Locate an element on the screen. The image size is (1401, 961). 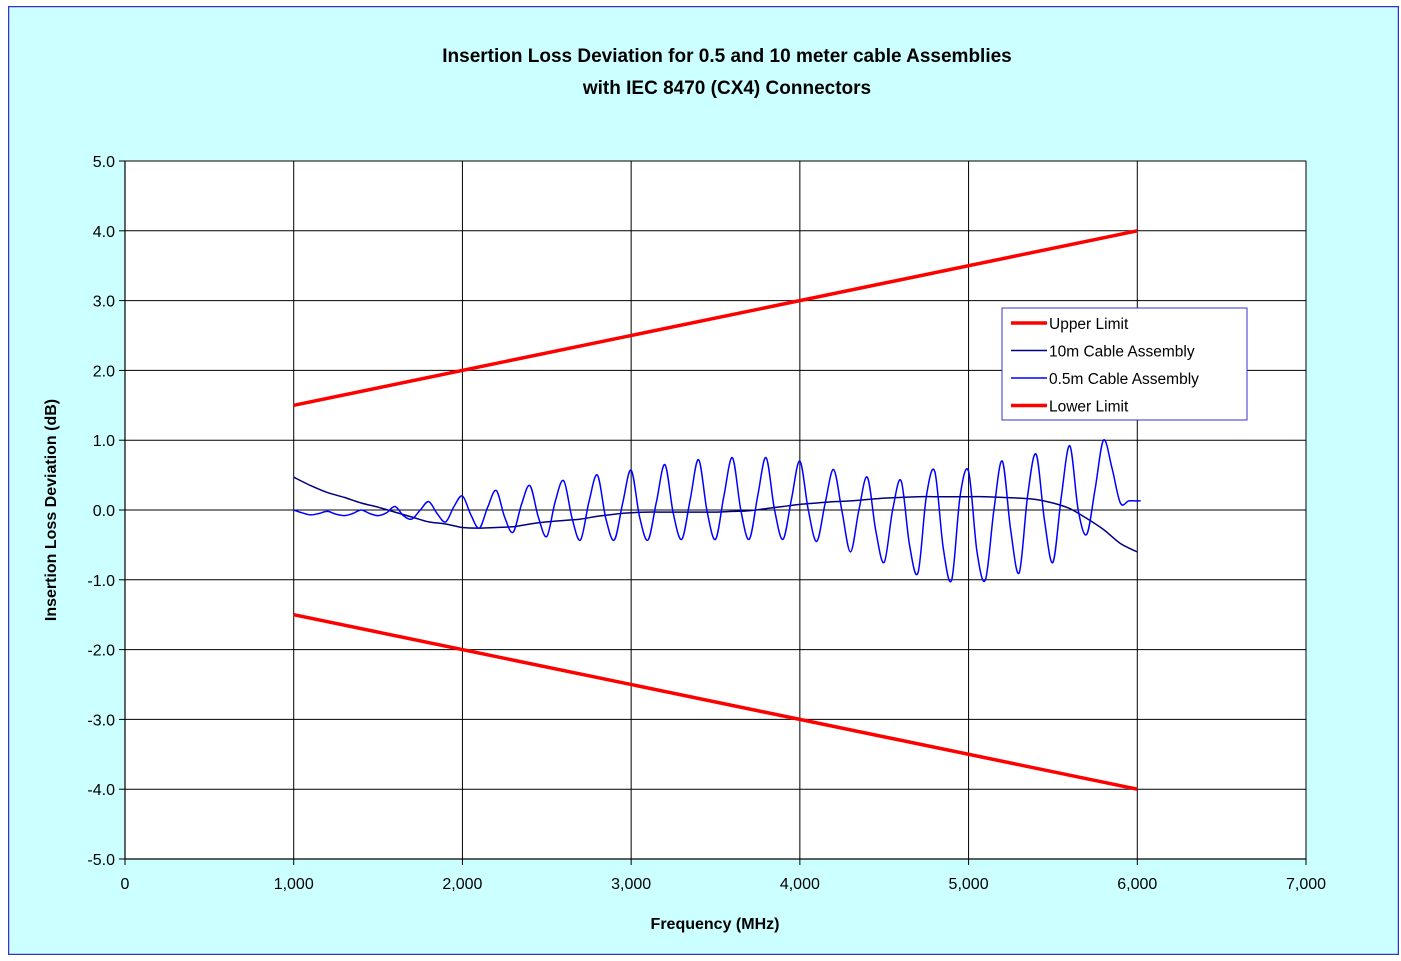
chart-title-line-2: with IEC 8470 (CX4) Connectors is located at coordinates (726, 88).